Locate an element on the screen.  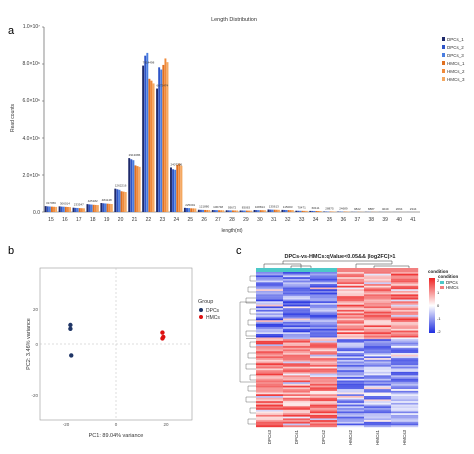
pca-point-DPCs is located at coordinates (70, 328).